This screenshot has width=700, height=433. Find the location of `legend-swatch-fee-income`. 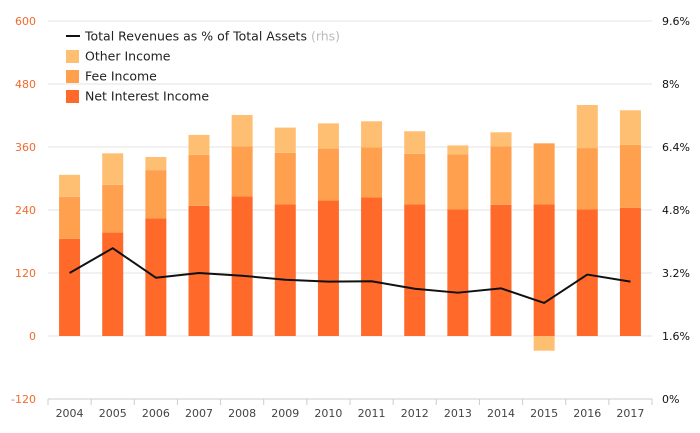

legend-swatch-fee-income is located at coordinates (72, 76).